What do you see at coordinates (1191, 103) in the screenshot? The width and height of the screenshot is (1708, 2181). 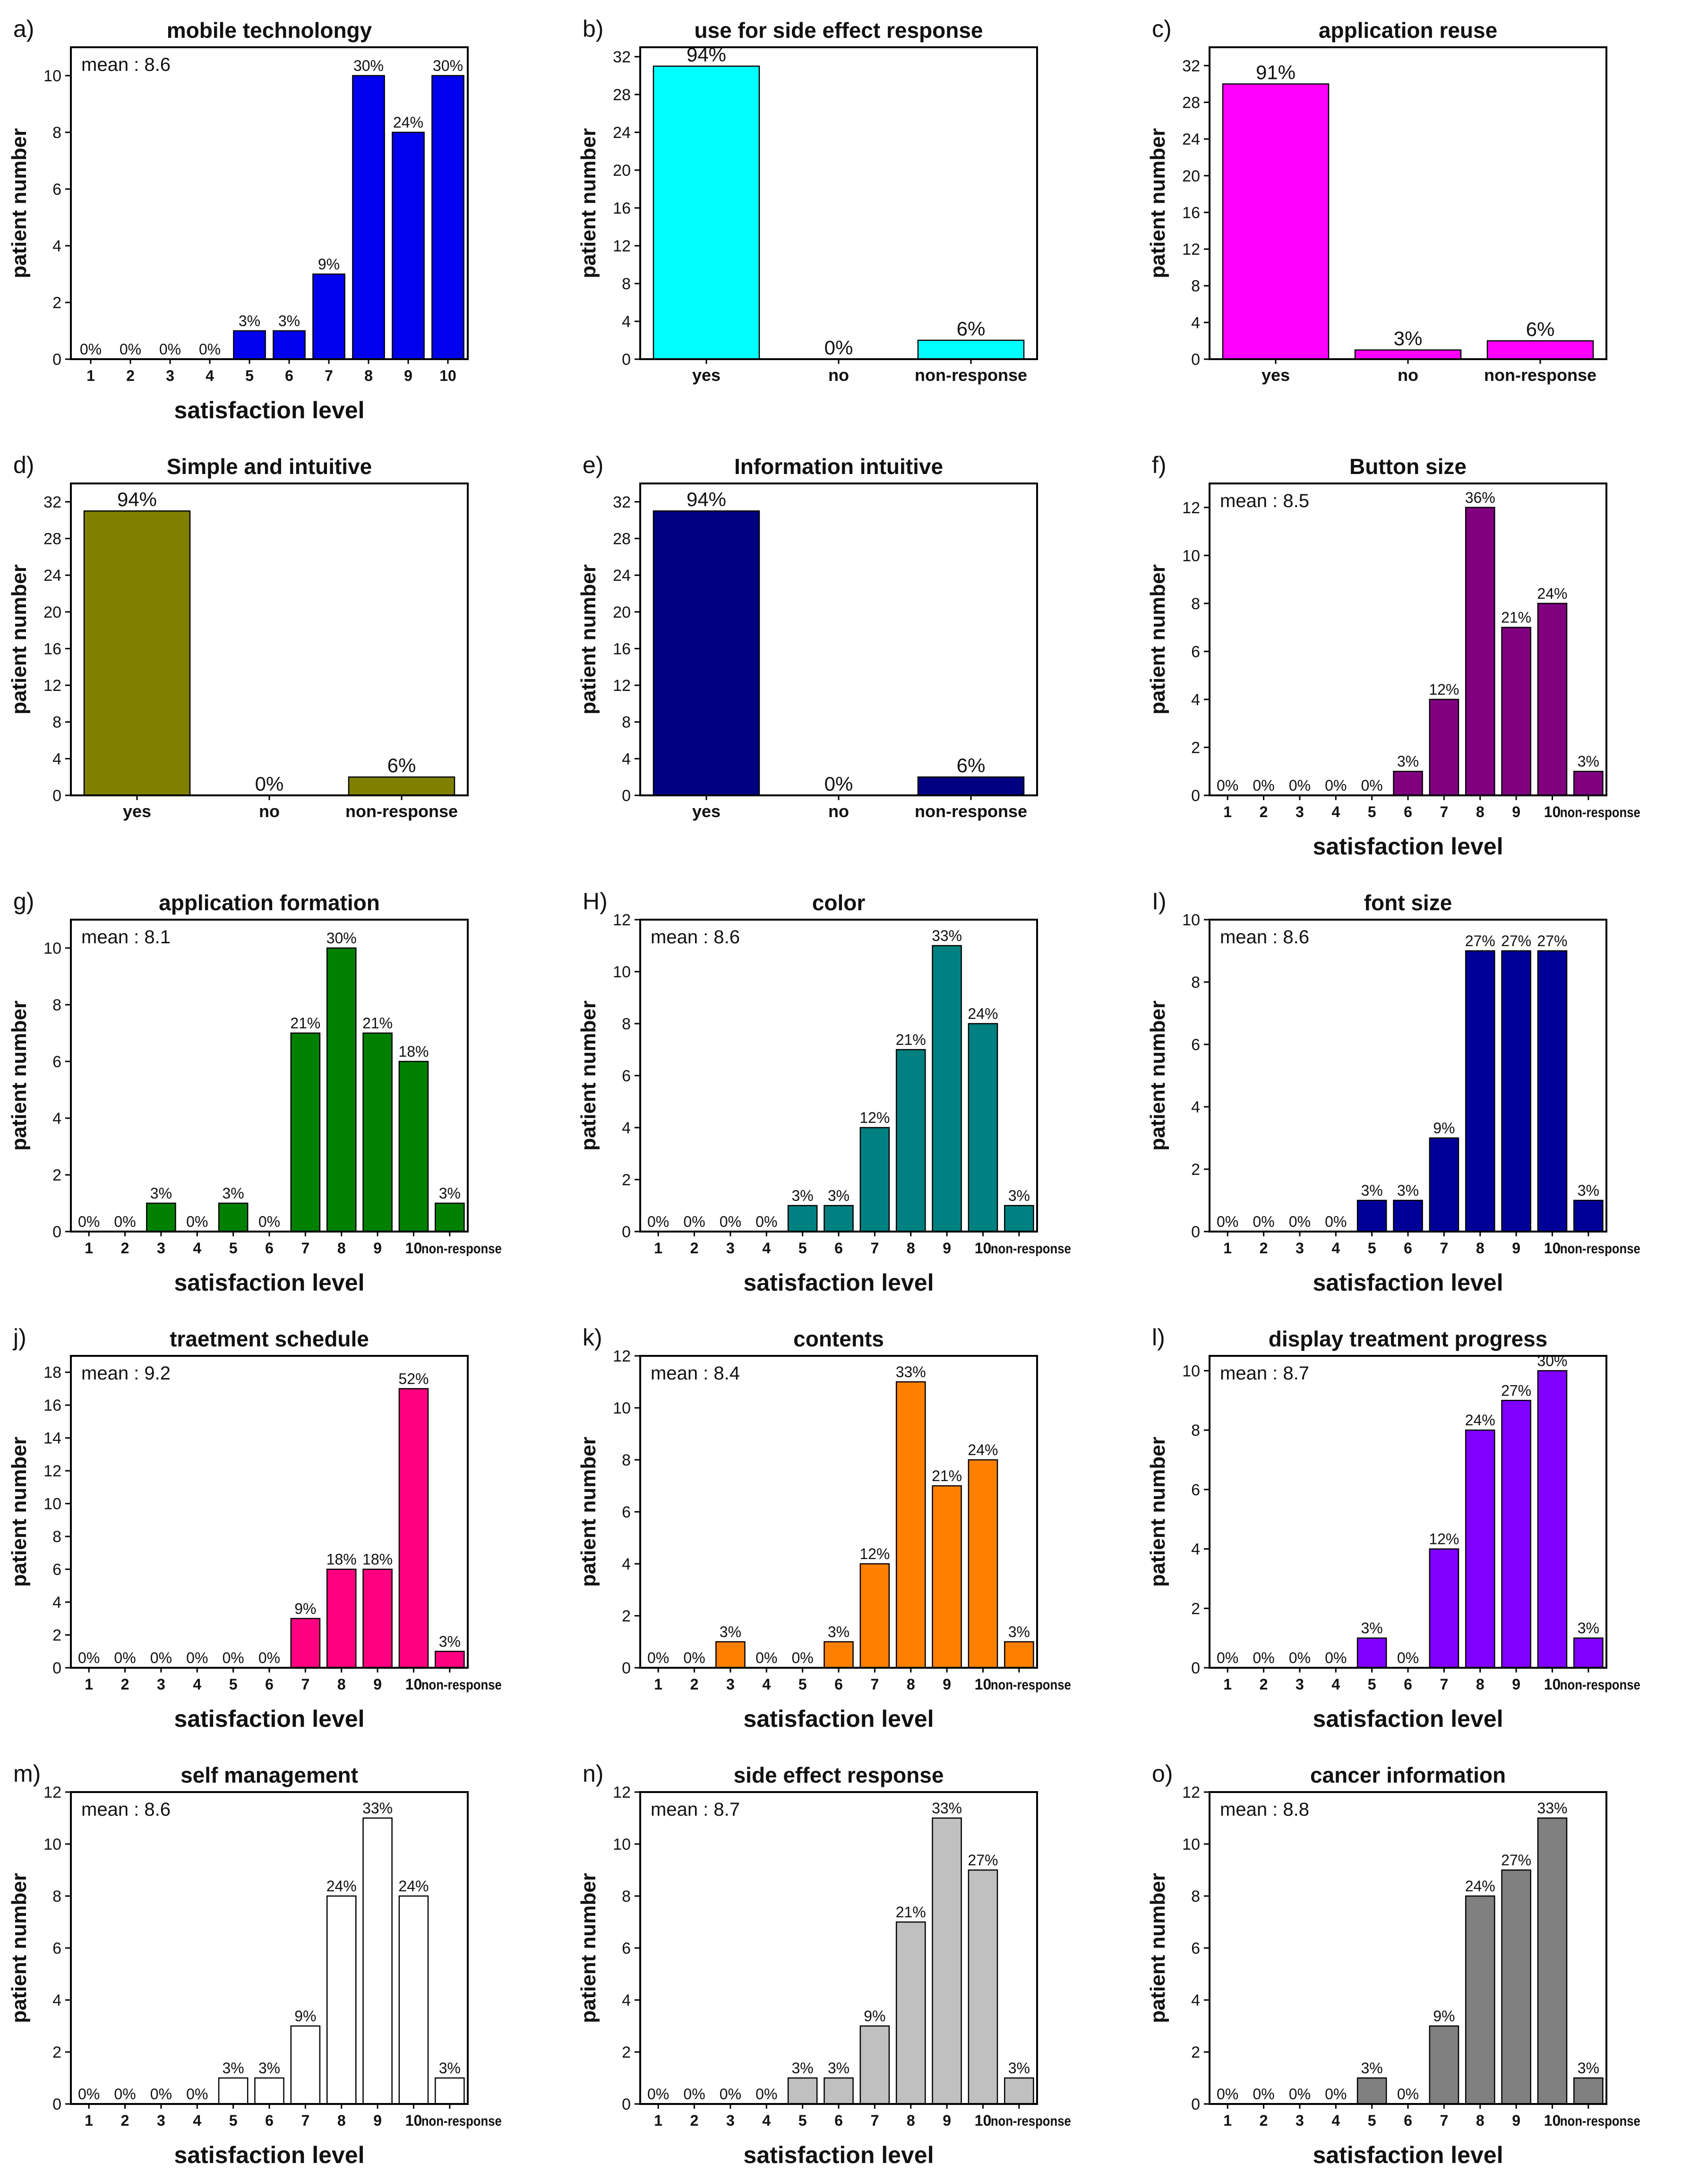 I see `y-tick-label: 28` at bounding box center [1191, 103].